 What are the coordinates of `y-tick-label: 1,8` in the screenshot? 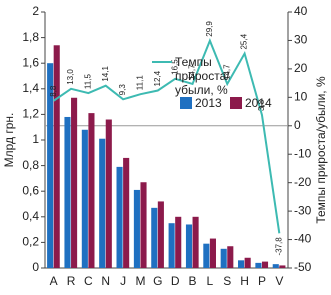 It's located at (30, 37).